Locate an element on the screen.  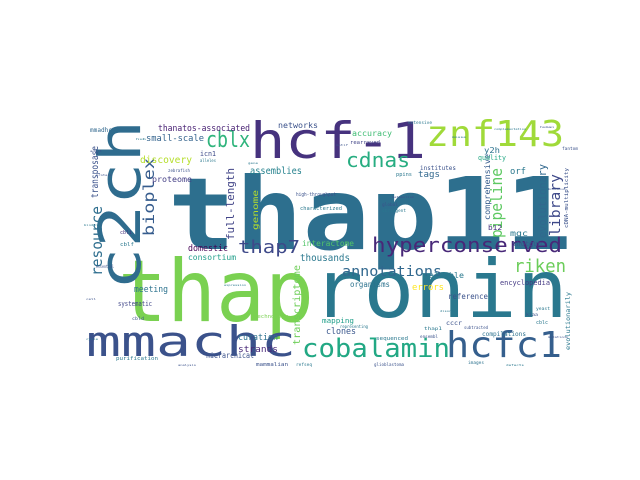
word-strands: strands is located at coordinates (258, 350).